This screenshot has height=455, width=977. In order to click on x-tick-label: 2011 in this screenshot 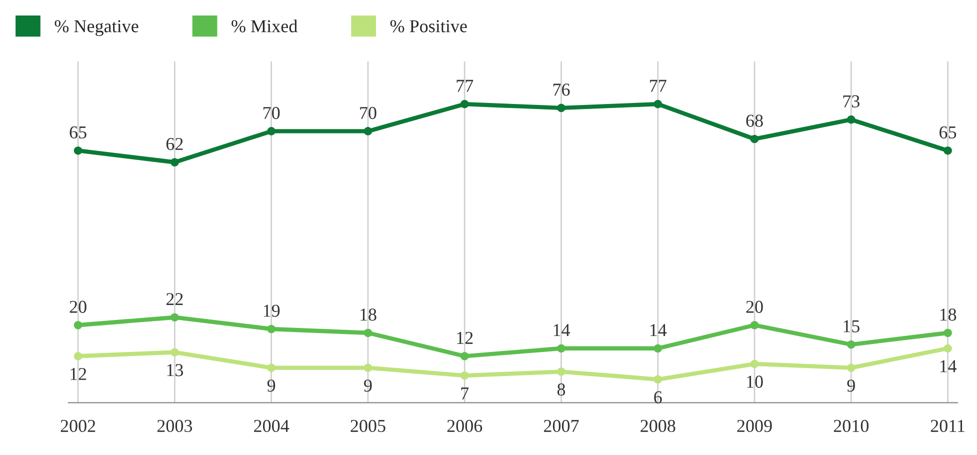, I will do `click(947, 426)`.